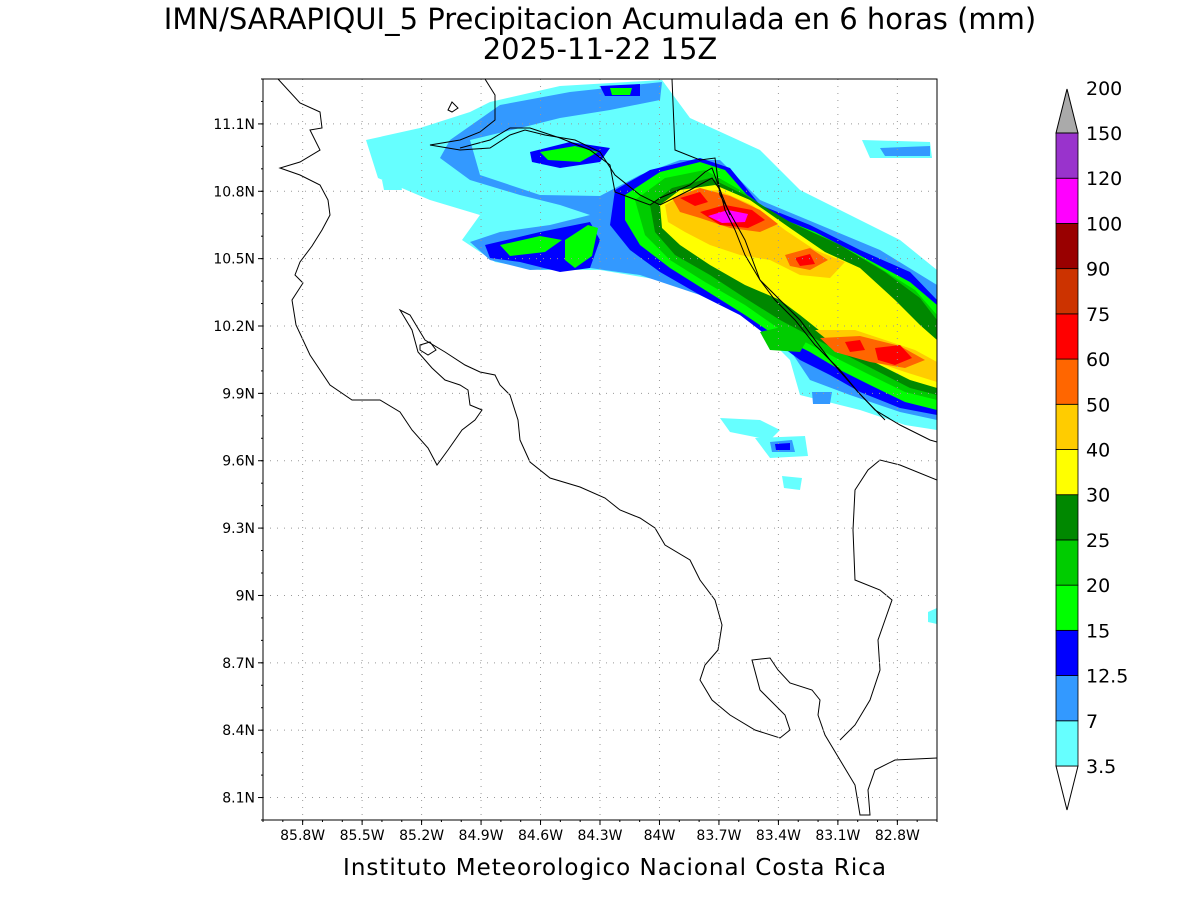  What do you see at coordinates (1104, 134) in the screenshot?
I see `colorbar-label: 150` at bounding box center [1104, 134].